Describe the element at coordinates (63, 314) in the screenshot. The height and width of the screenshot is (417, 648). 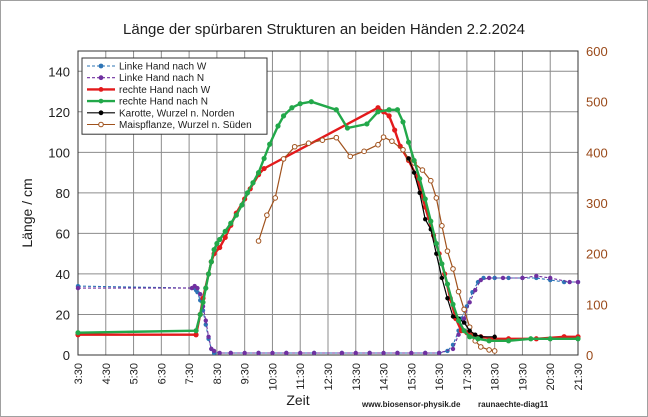
I see `y-tick-label-left: 20` at that location.